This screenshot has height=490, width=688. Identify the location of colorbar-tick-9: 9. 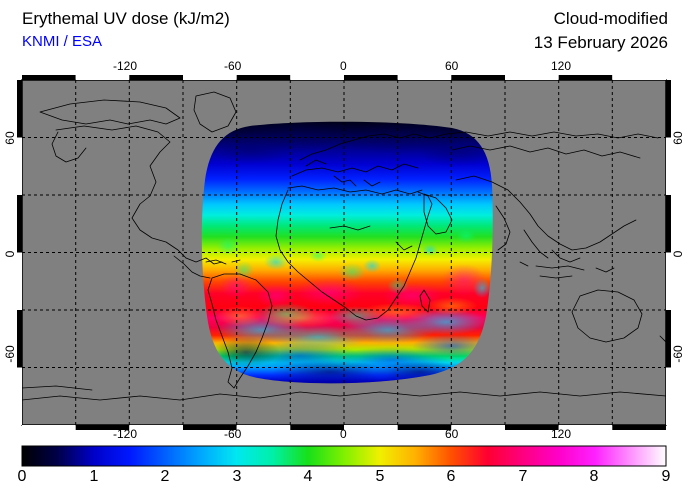
(666, 476).